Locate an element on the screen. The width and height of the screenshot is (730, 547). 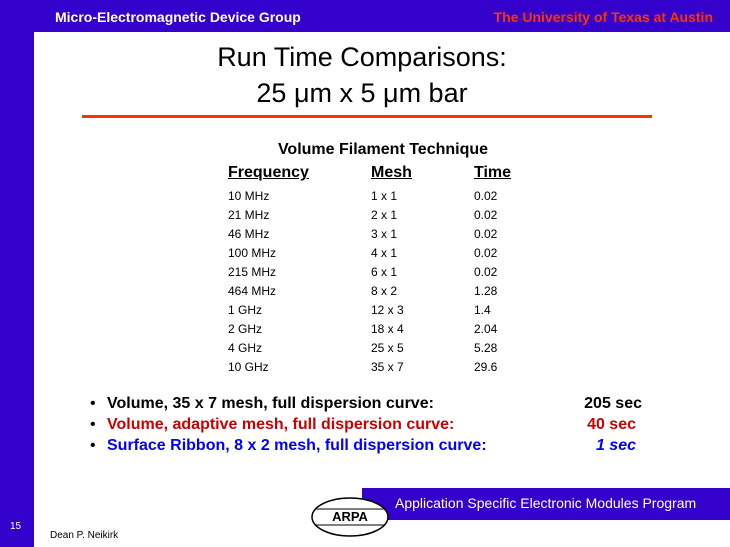
bullet-time: 40 sec is located at coordinates (611, 424).